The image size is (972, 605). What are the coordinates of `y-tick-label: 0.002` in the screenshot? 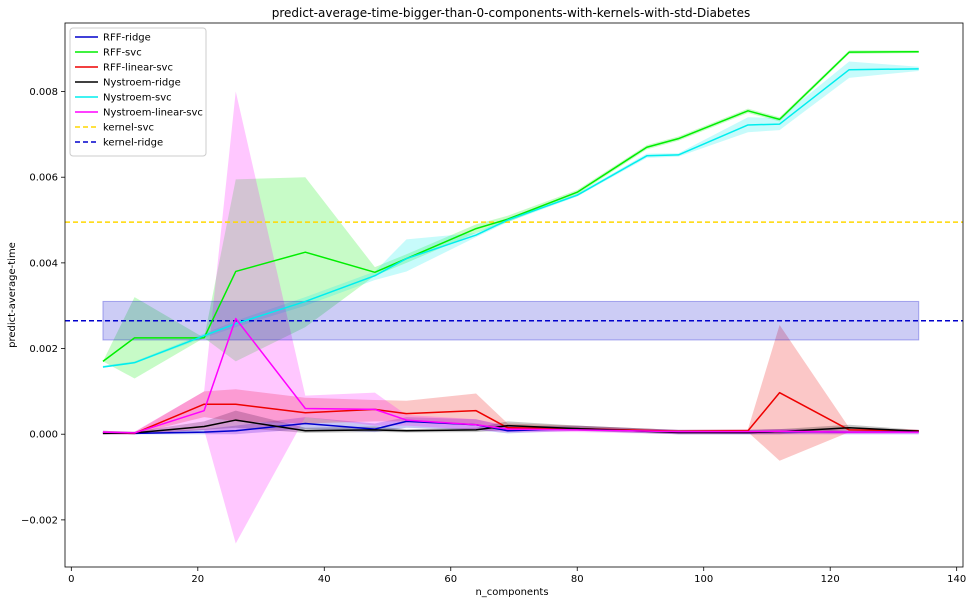 It's located at (43, 349).